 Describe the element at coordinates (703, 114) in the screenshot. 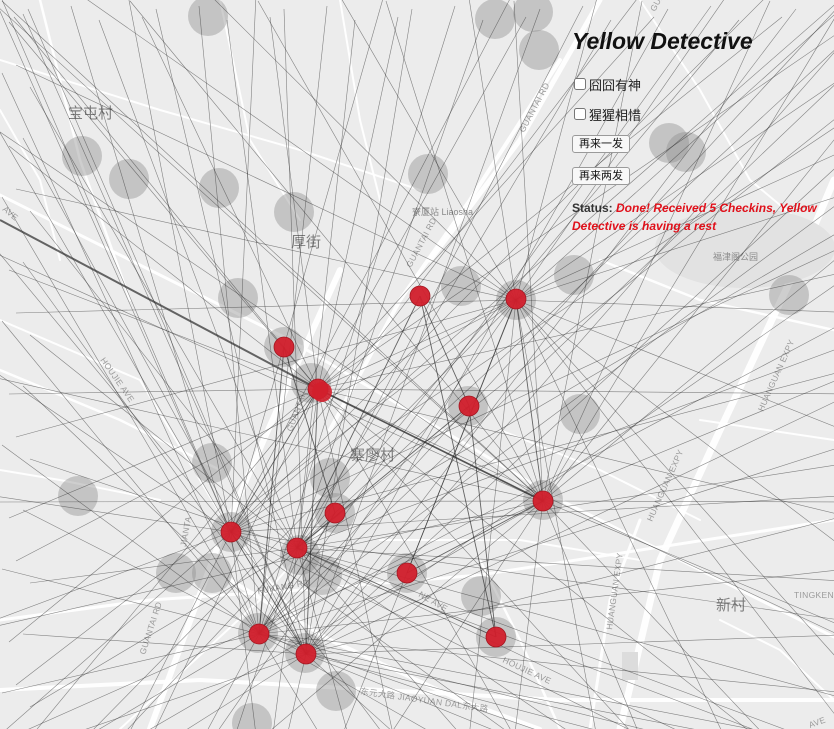

I see `option-xingxing: 猩猩相惜` at that location.